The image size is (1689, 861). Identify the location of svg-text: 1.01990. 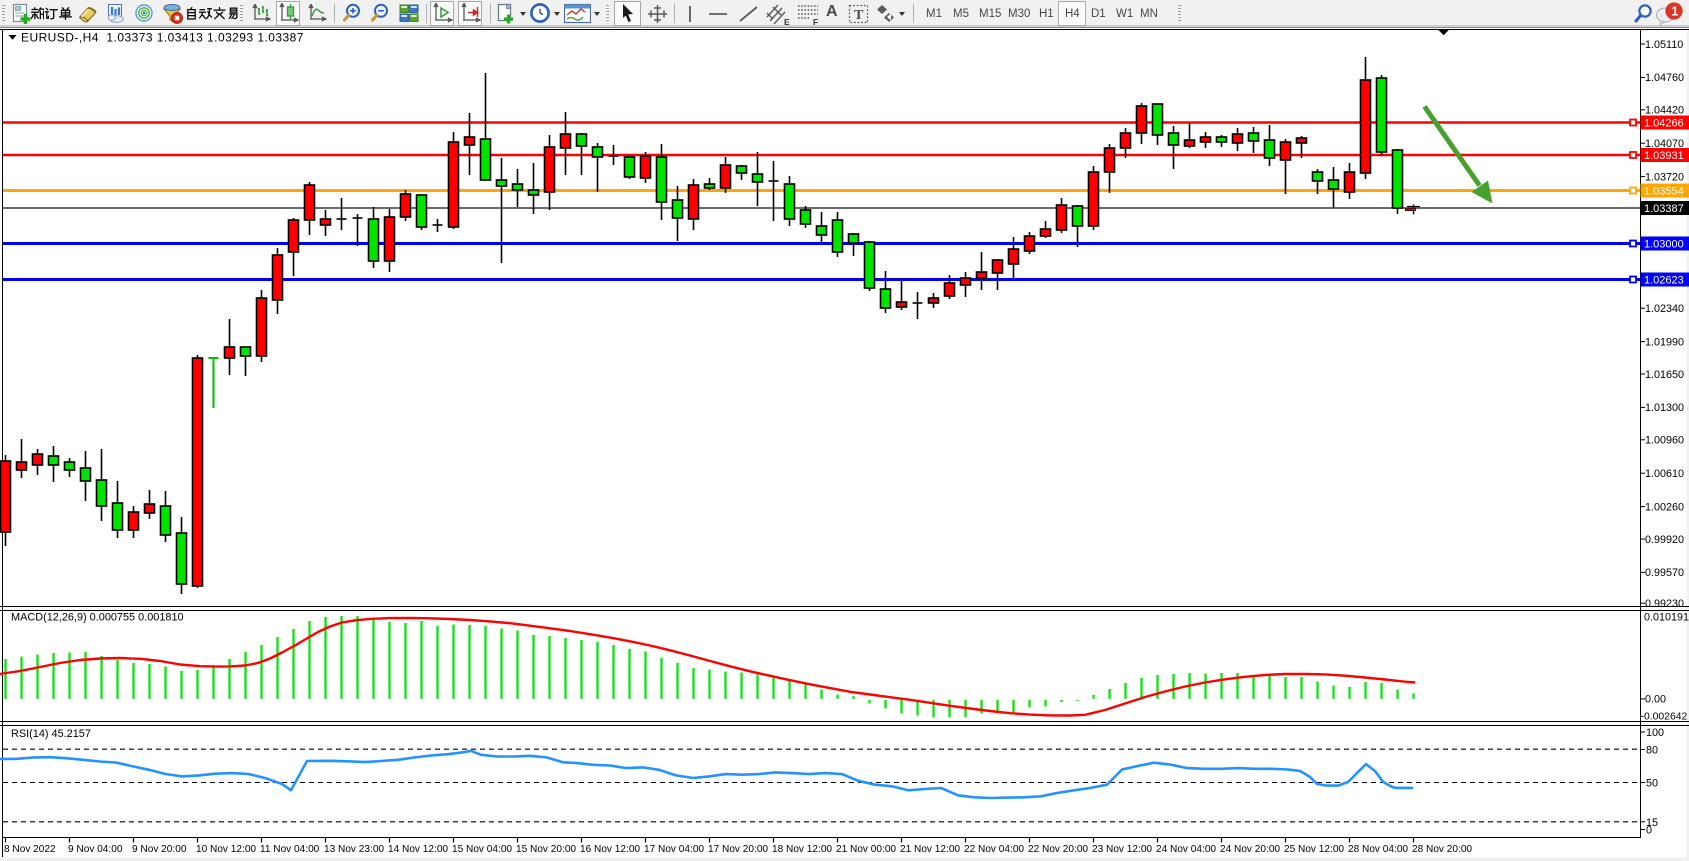
(1664, 342).